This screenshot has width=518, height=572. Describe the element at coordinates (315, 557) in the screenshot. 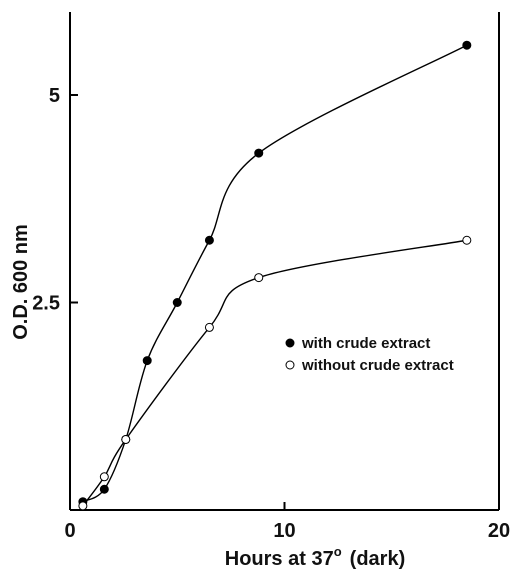

I see `x-axis-label: Hours at 37o (dark)` at that location.